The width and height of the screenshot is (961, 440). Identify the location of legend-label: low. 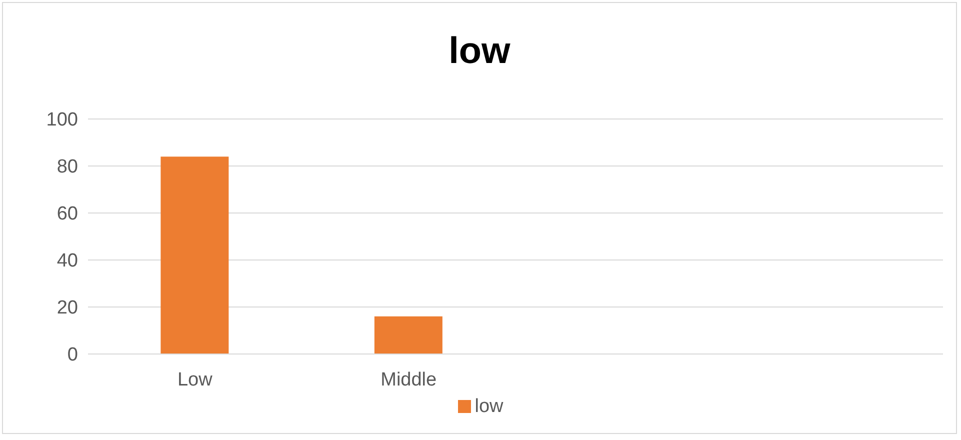
(489, 406).